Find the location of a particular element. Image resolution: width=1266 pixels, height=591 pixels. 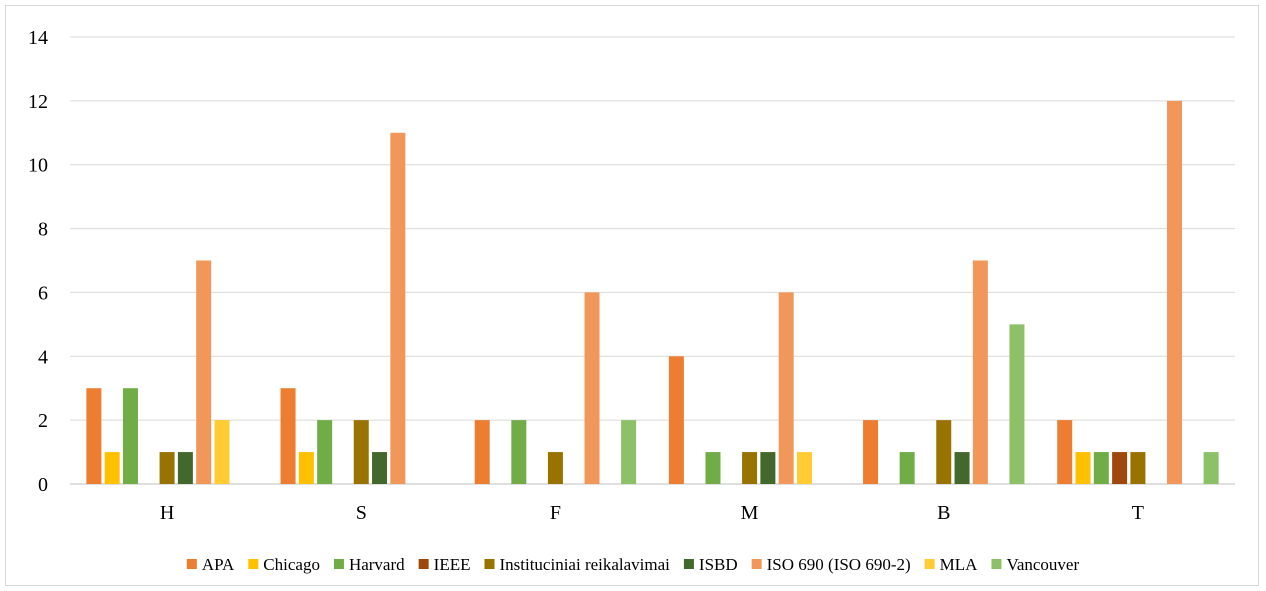

bar-harvard-m is located at coordinates (713, 468).